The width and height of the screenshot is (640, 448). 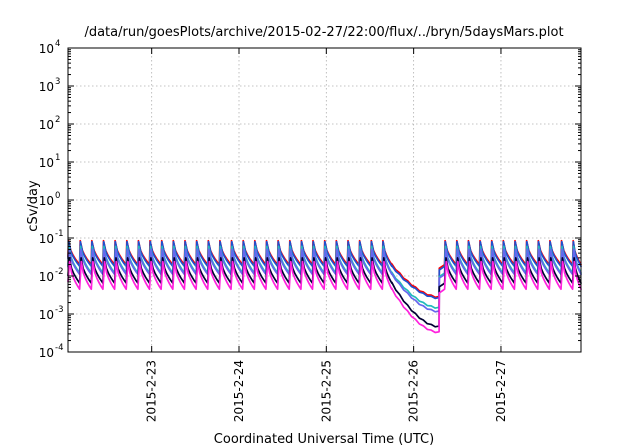 I want to click on y-tick-exponent: 0, so click(x=57, y=196).